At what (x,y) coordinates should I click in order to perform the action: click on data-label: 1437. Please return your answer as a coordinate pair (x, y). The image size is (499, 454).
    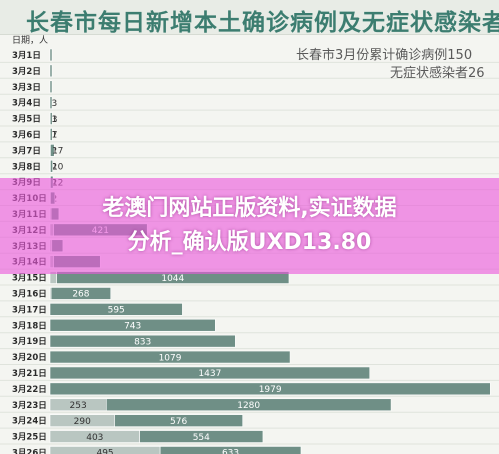
    Looking at the image, I should click on (209, 374).